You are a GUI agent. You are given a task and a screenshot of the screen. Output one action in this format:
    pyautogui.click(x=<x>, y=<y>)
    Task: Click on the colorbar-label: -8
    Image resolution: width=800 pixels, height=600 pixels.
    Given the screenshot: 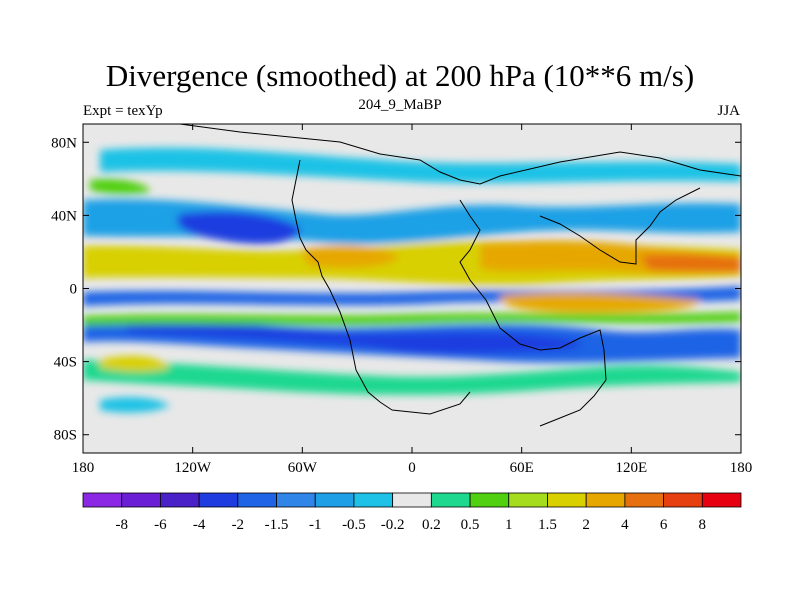 What is the action you would take?
    pyautogui.click(x=121, y=525)
    